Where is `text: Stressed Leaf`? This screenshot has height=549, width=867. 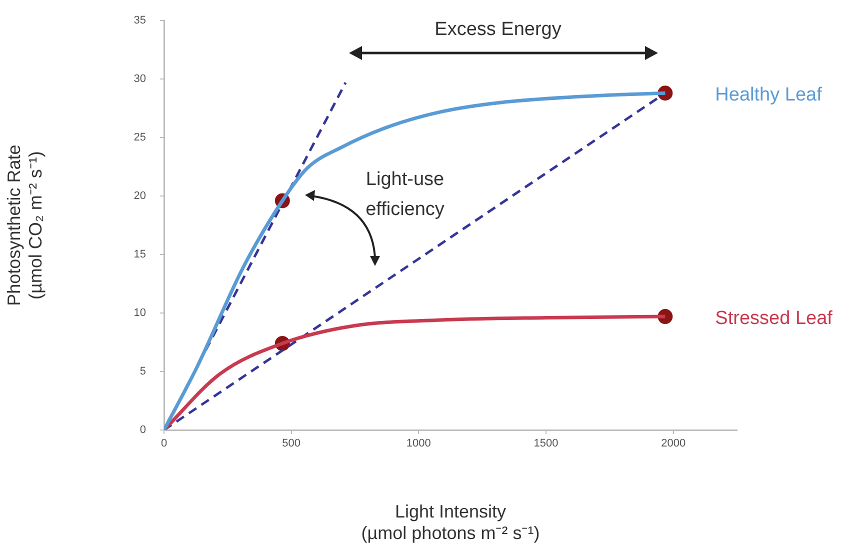 text: Stressed Leaf is located at coordinates (774, 318).